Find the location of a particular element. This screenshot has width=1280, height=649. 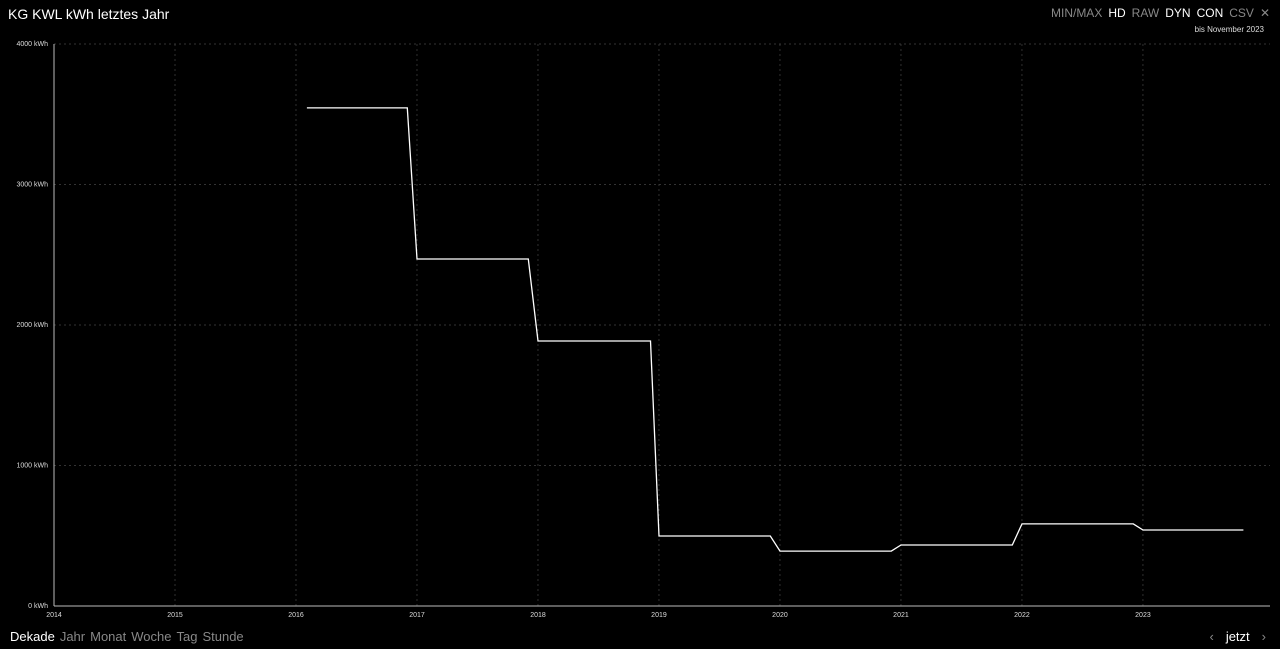

range-selector: Dekade Jahr Monat Woche Tag Stunde is located at coordinates (127, 636).